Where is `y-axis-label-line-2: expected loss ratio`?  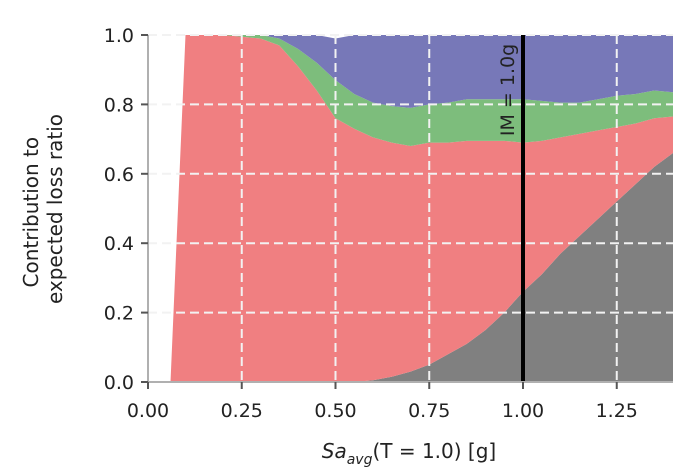
y-axis-label-line-2: expected loss ratio is located at coordinates (55, 209).